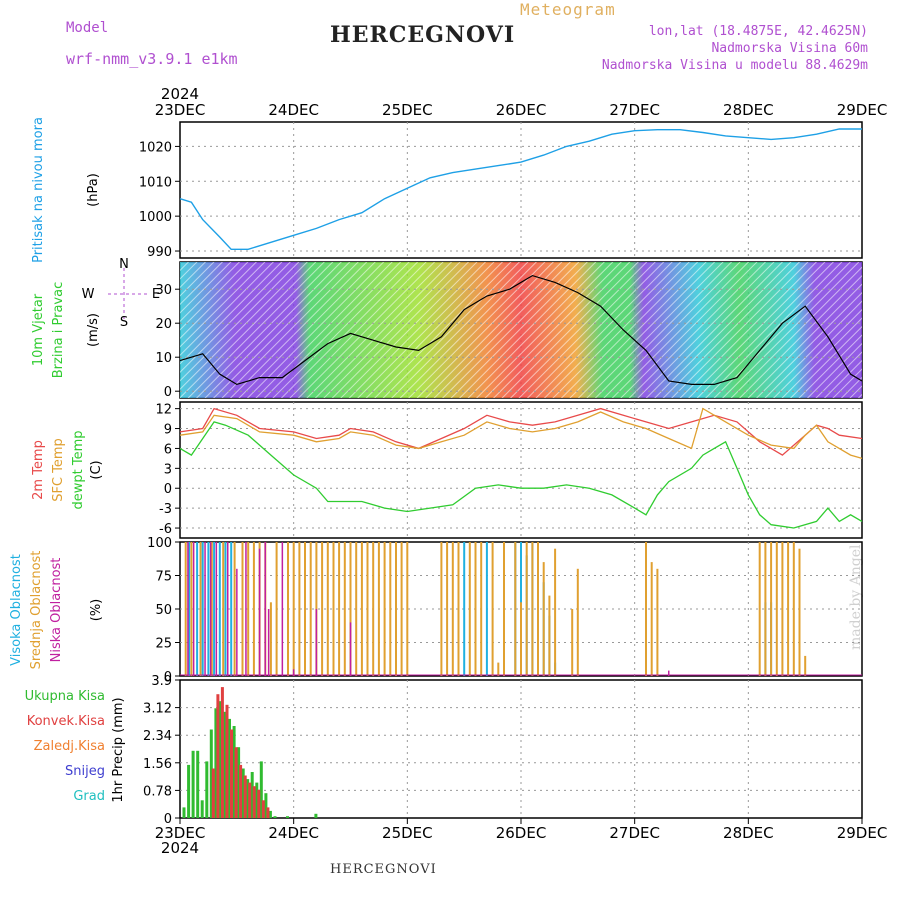  Describe the element at coordinates (118, 749) in the screenshot. I see `precip-unit-label: 1hr Precip (mm)` at that location.